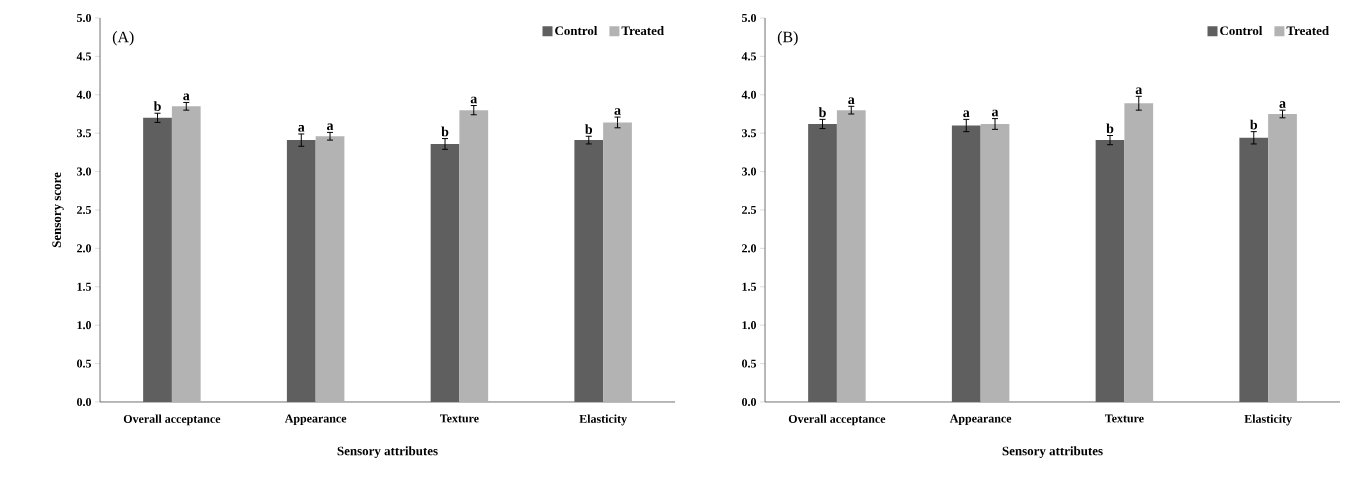  I want to click on text: (B), so click(787, 38).